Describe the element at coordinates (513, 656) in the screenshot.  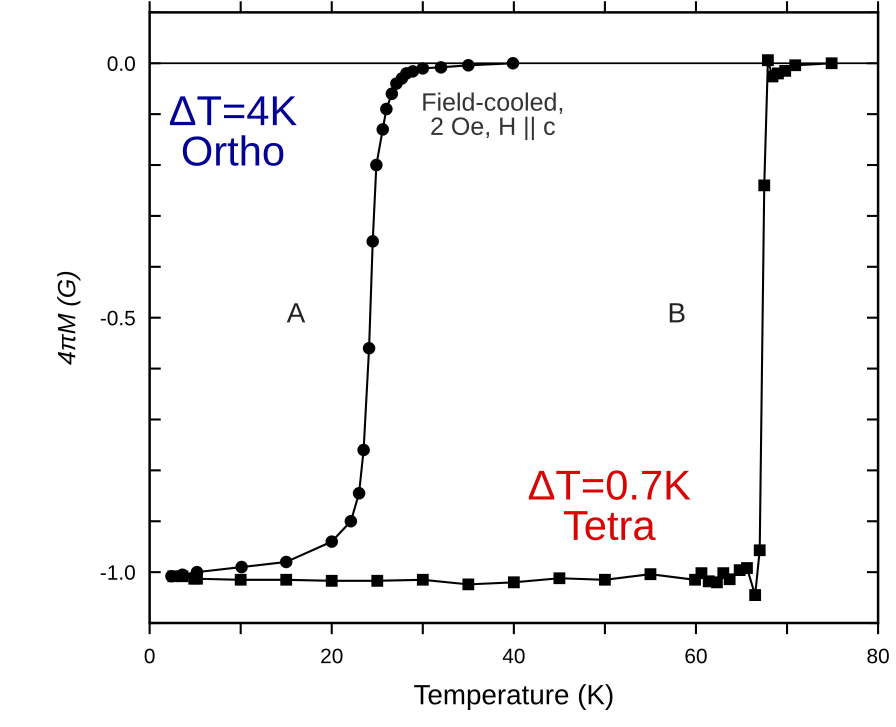
I see `x-tick-label: 40` at that location.